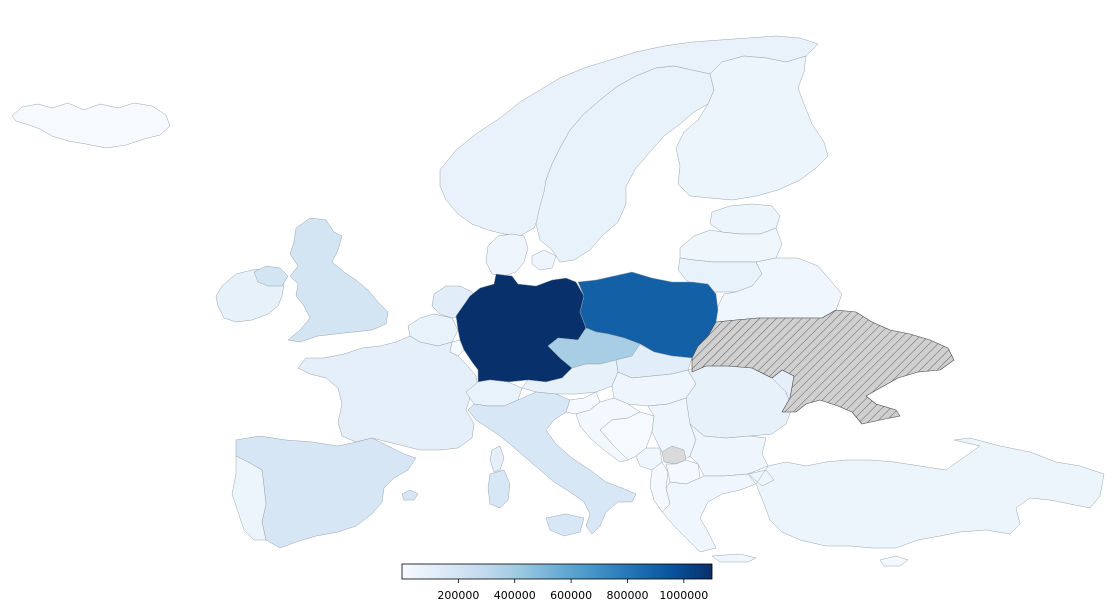 This screenshot has height=612, width=1114. I want to click on country-greece, so click(709, 518).